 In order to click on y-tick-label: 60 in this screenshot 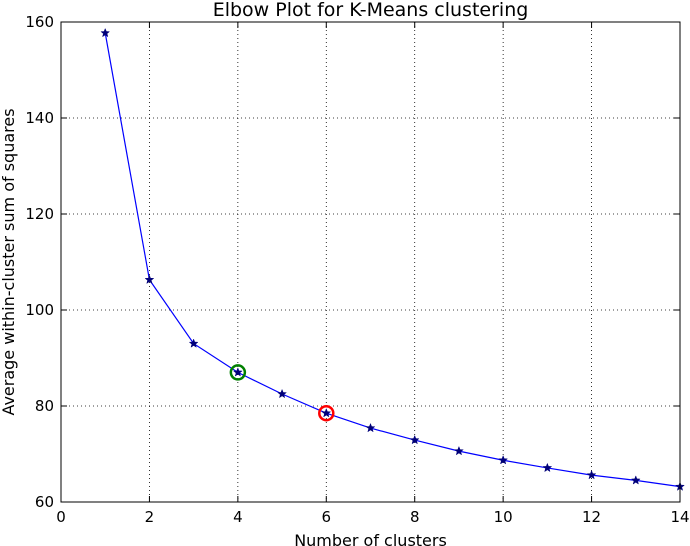, I will do `click(44, 502)`.